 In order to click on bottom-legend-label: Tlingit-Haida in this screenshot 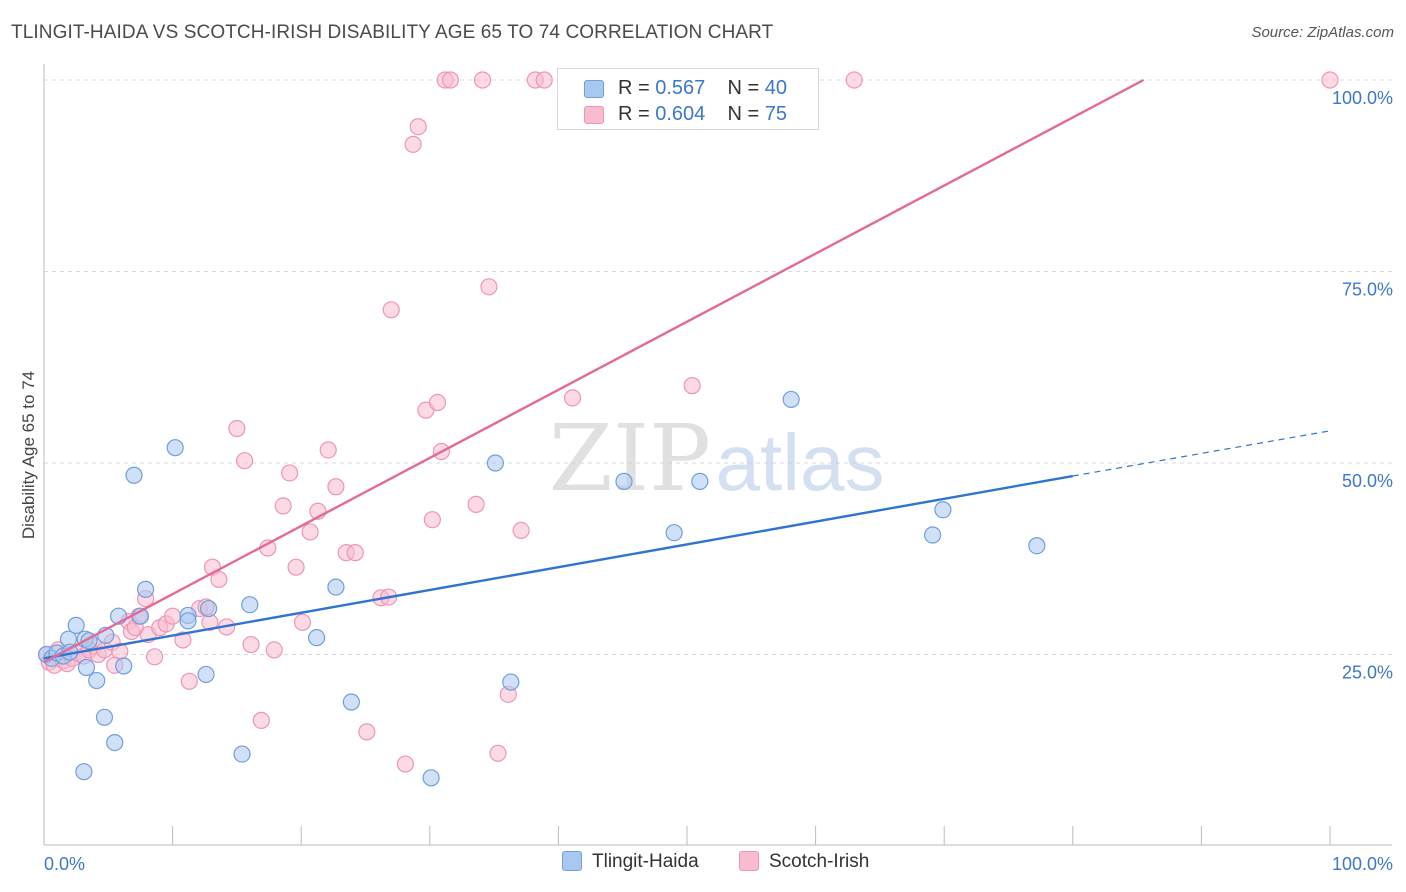, I will do `click(645, 861)`.